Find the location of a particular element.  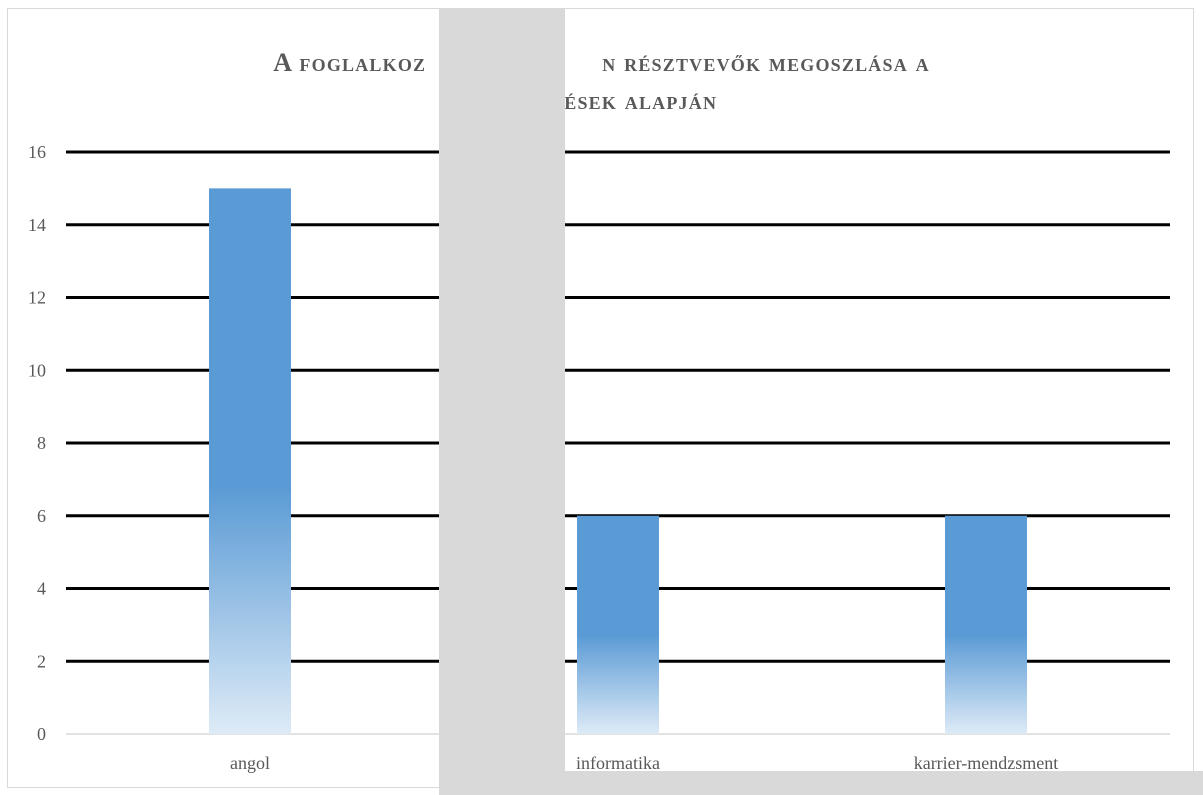

gray-occluding-strip is located at coordinates (821, 783).